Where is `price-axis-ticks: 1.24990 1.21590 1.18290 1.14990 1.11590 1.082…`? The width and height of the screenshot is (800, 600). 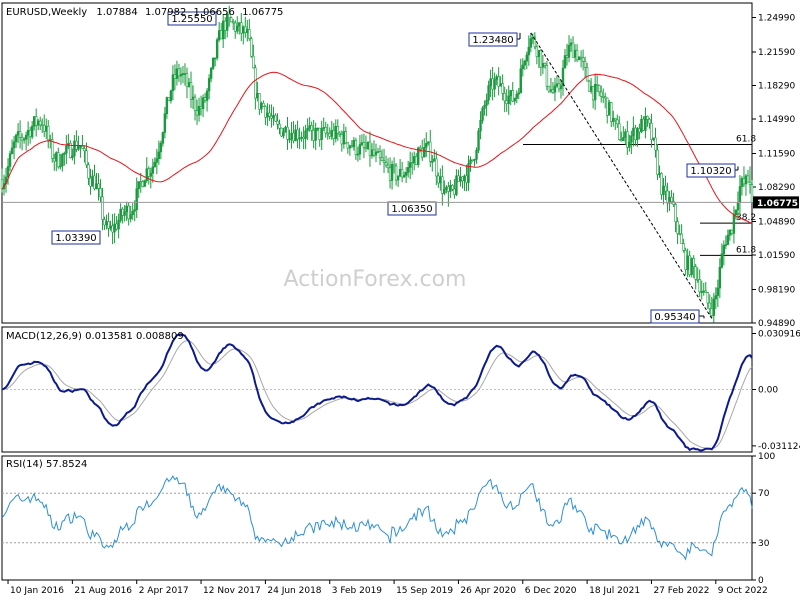
price-axis-ticks: 1.24990 1.21590 1.18290 1.14990 1.11590 1.082… is located at coordinates (773, 171).